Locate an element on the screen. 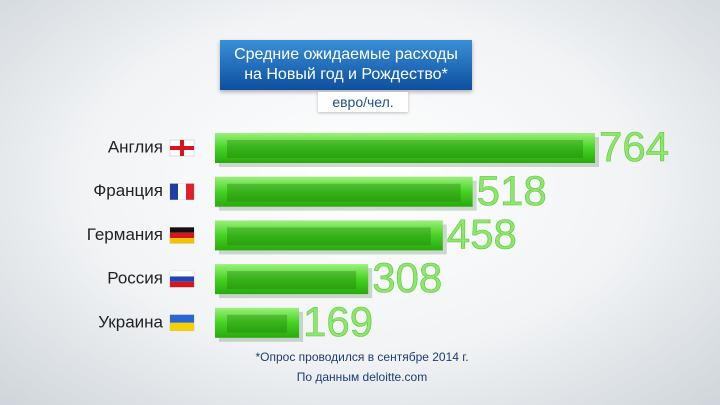 Image resolution: width=720 pixels, height=405 pixels. category-label: Германия is located at coordinates (125, 234).